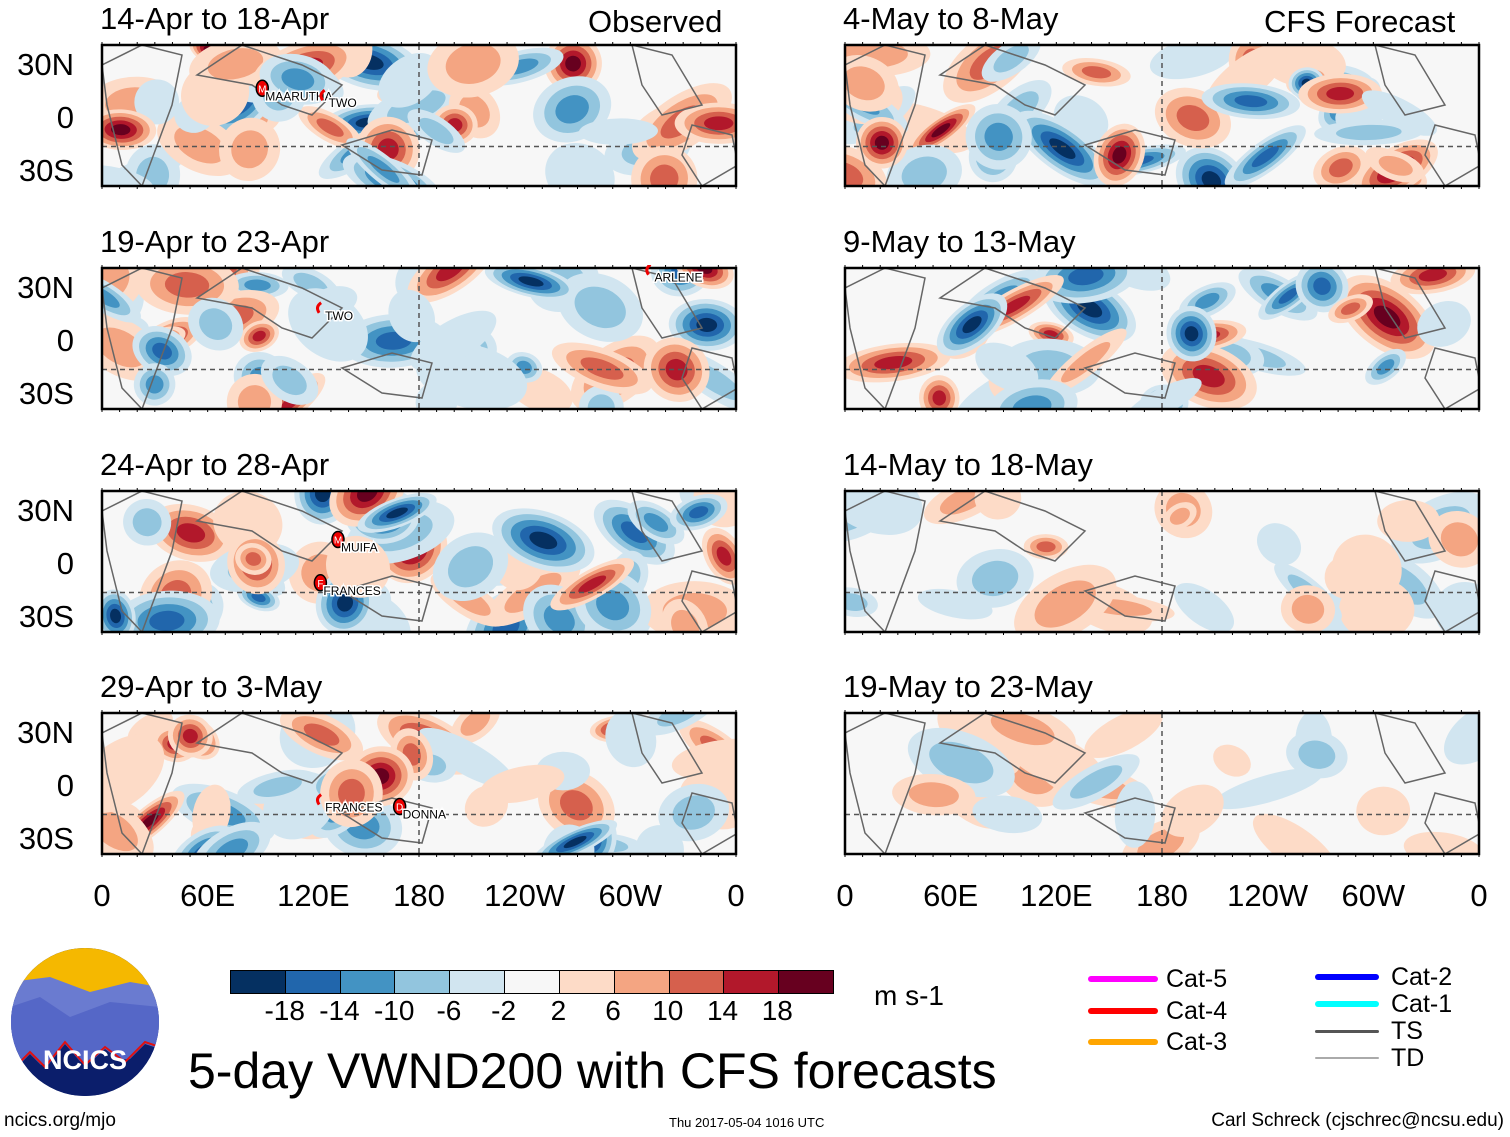 Image resolution: width=1510 pixels, height=1137 pixels. I want to click on legend-label: TD, so click(1408, 1058).